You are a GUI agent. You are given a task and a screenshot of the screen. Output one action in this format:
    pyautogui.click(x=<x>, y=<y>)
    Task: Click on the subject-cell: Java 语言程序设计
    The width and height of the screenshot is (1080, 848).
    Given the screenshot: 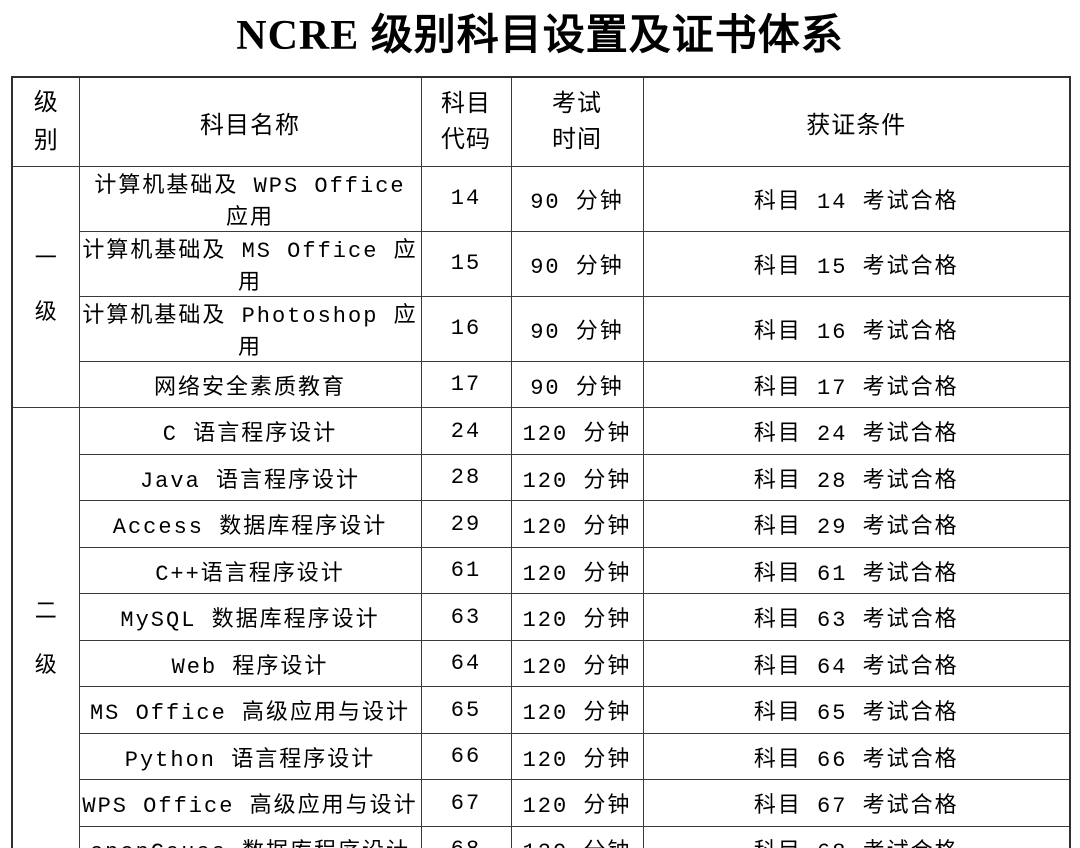 What is the action you would take?
    pyautogui.click(x=250, y=477)
    